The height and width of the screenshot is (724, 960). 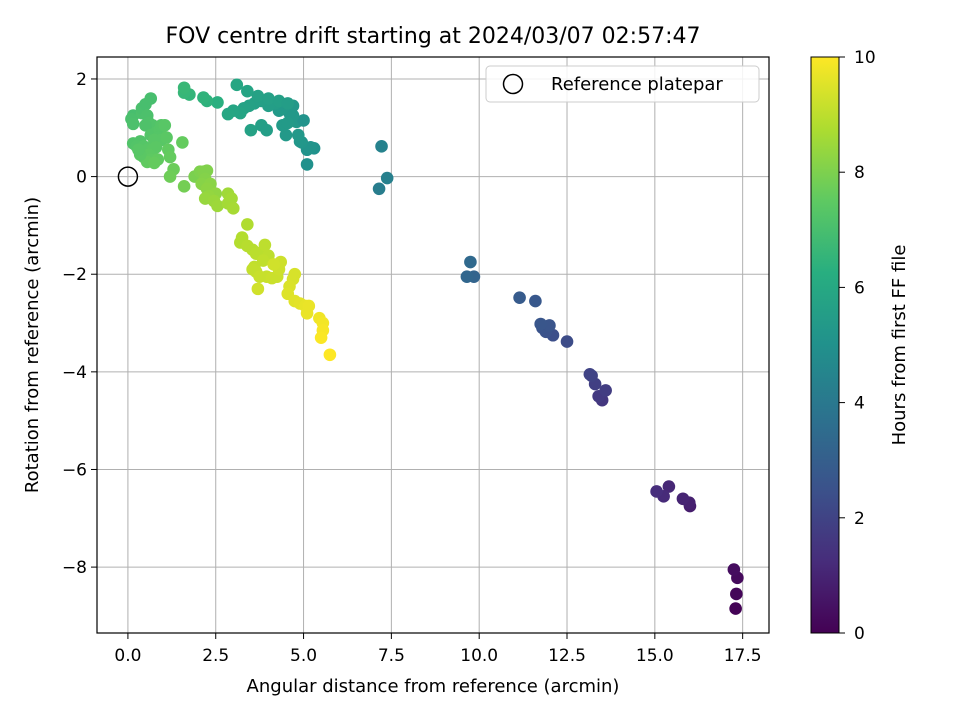 What do you see at coordinates (32, 345) in the screenshot?
I see `y-axis-label: Rotation from reference (arcmin)` at bounding box center [32, 345].